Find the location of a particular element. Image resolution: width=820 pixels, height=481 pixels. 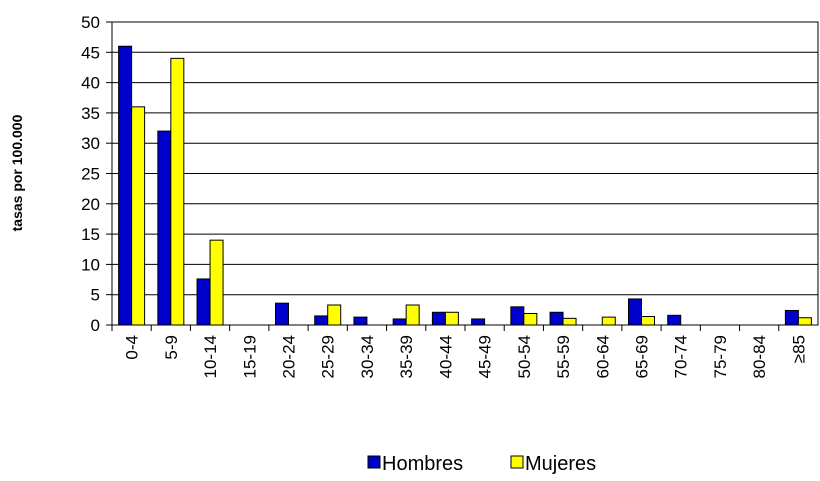

x-tick-label: 70-74 is located at coordinates (681, 356).